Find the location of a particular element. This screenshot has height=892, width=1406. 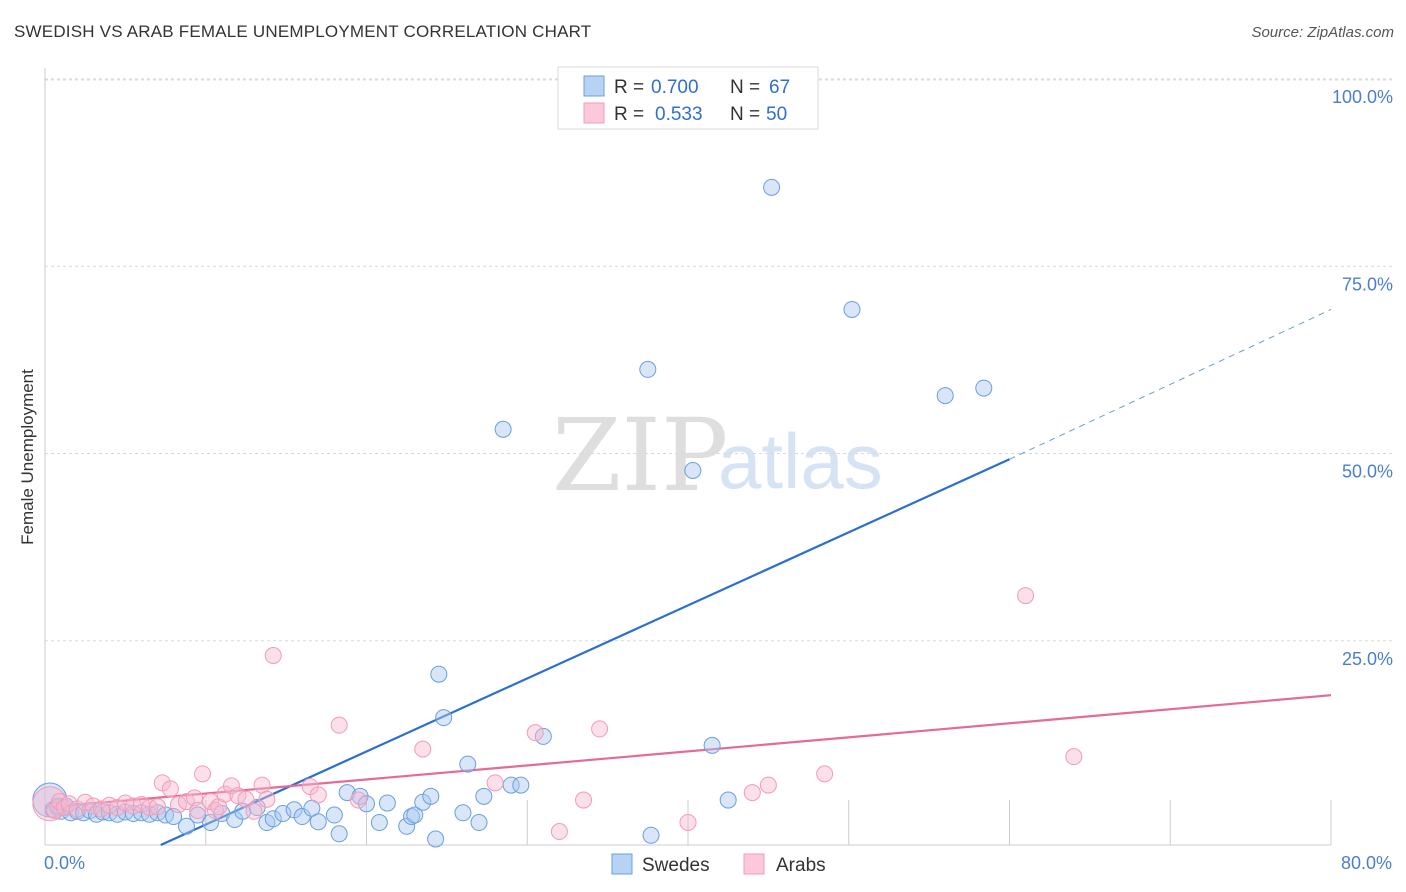

y-axis-label: Female Unemployment is located at coordinates (27, 457).